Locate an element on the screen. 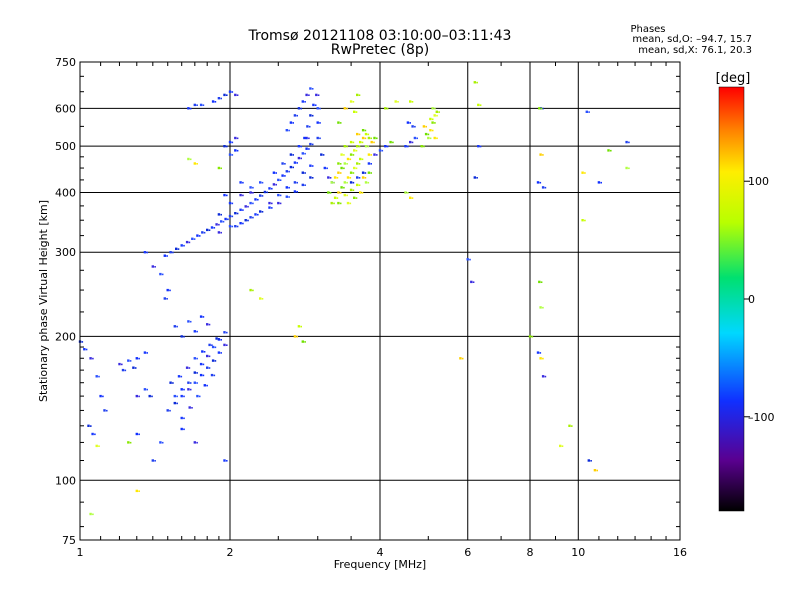 Image resolution: width=800 pixels, height=600 pixels. x-tick-label: 1 is located at coordinates (80, 552).